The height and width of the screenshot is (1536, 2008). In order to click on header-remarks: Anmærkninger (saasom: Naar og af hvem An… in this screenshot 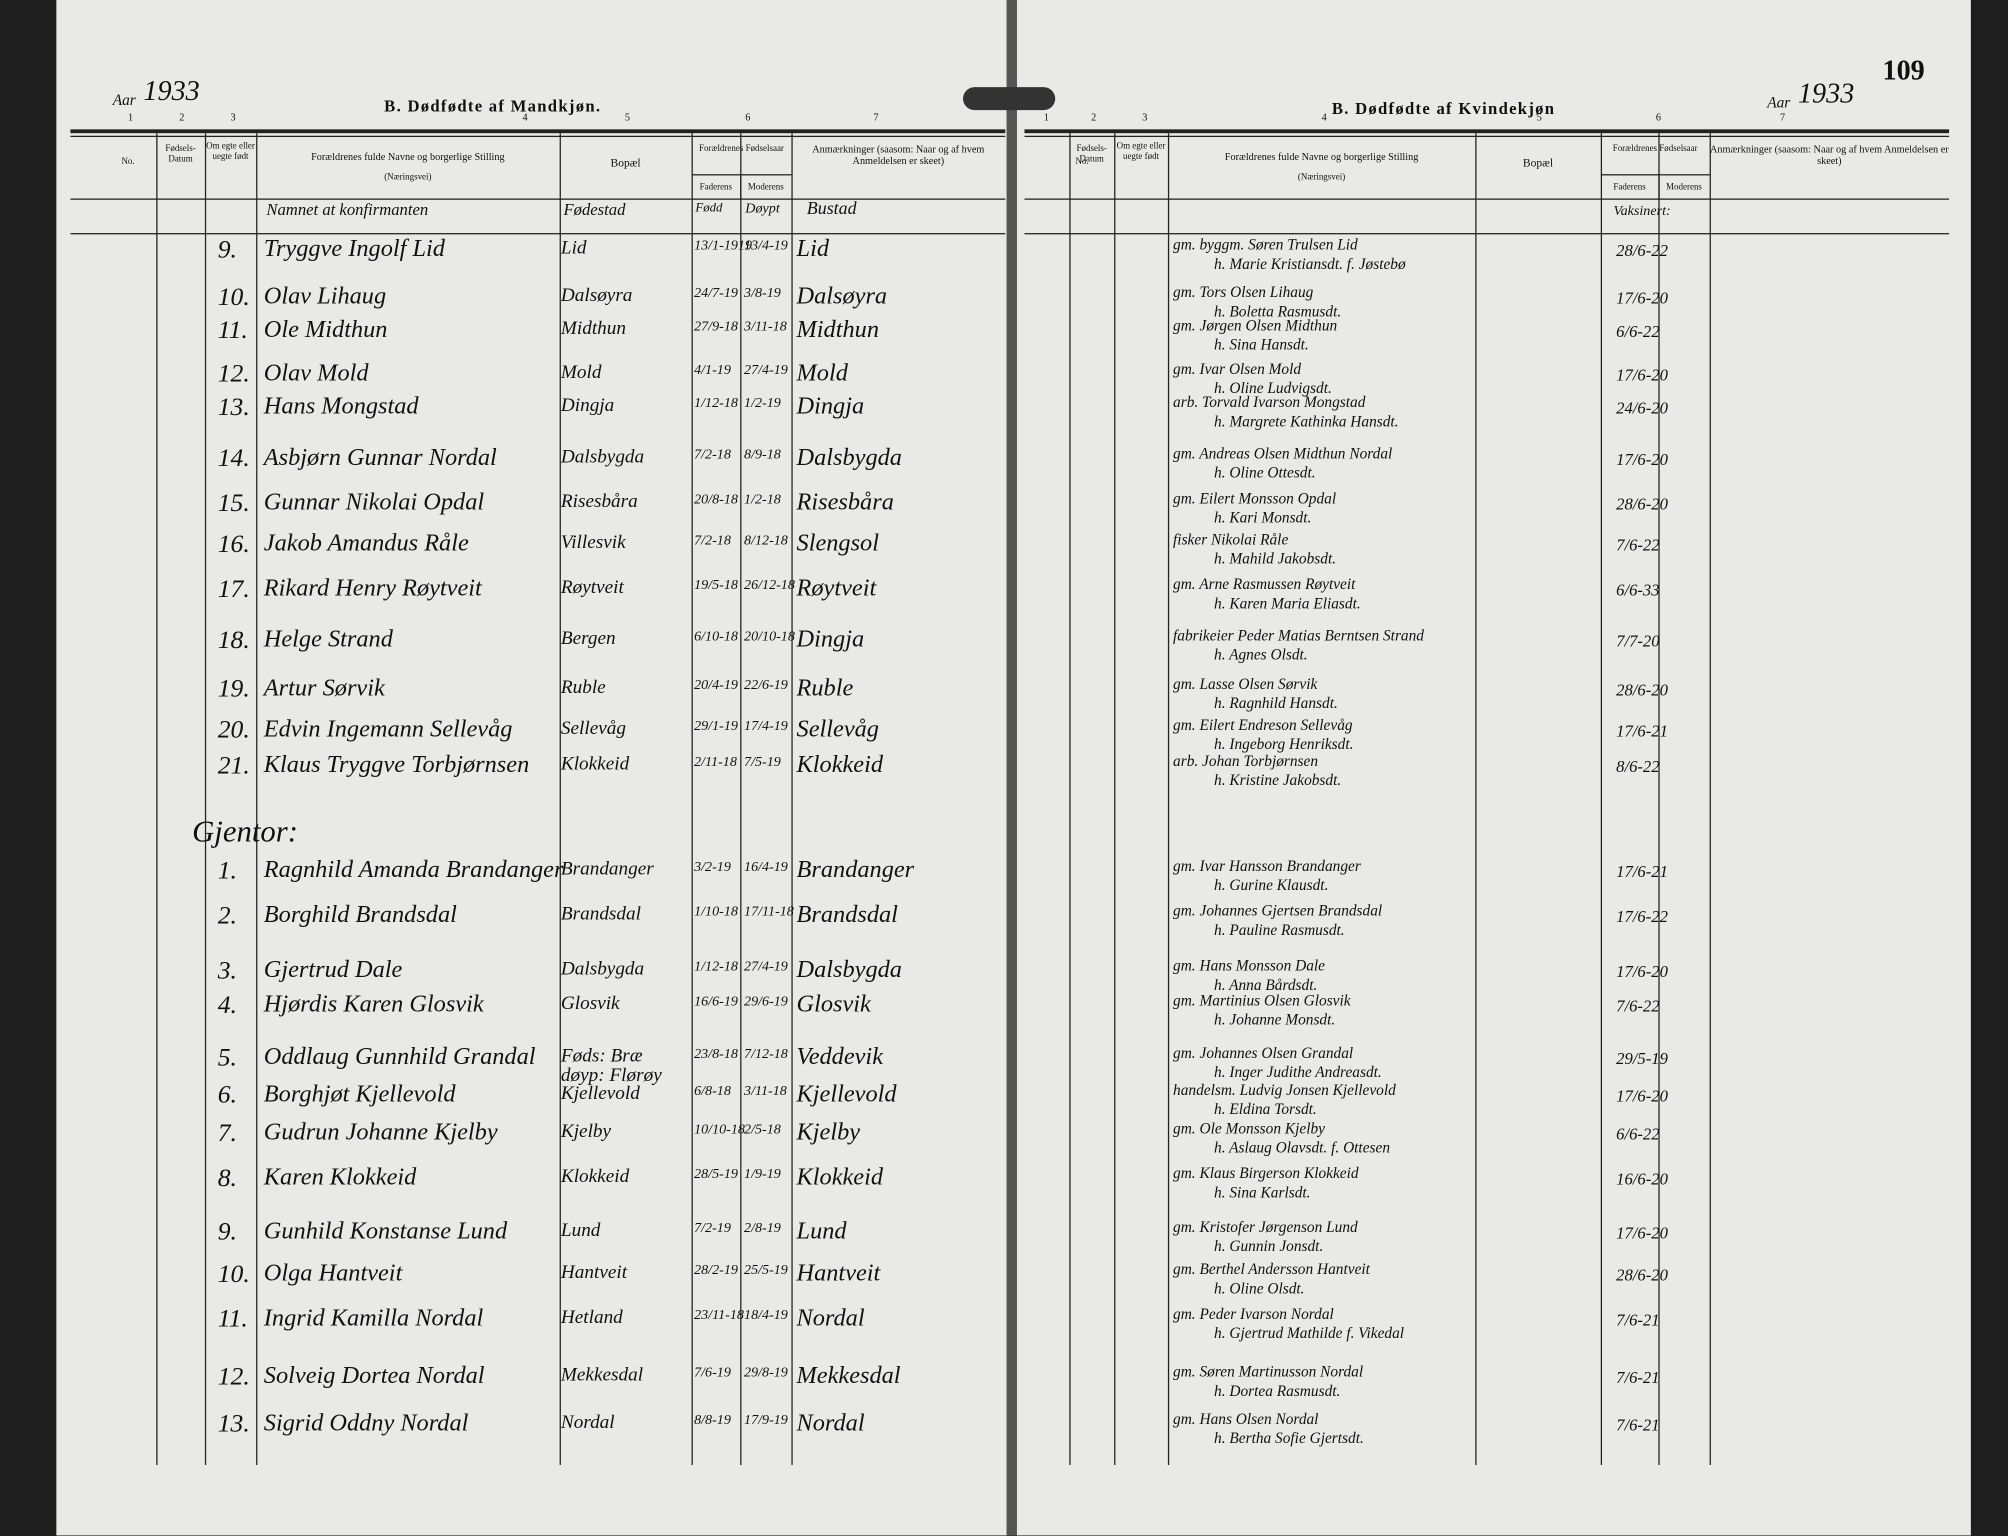, I will do `click(898, 155)`.